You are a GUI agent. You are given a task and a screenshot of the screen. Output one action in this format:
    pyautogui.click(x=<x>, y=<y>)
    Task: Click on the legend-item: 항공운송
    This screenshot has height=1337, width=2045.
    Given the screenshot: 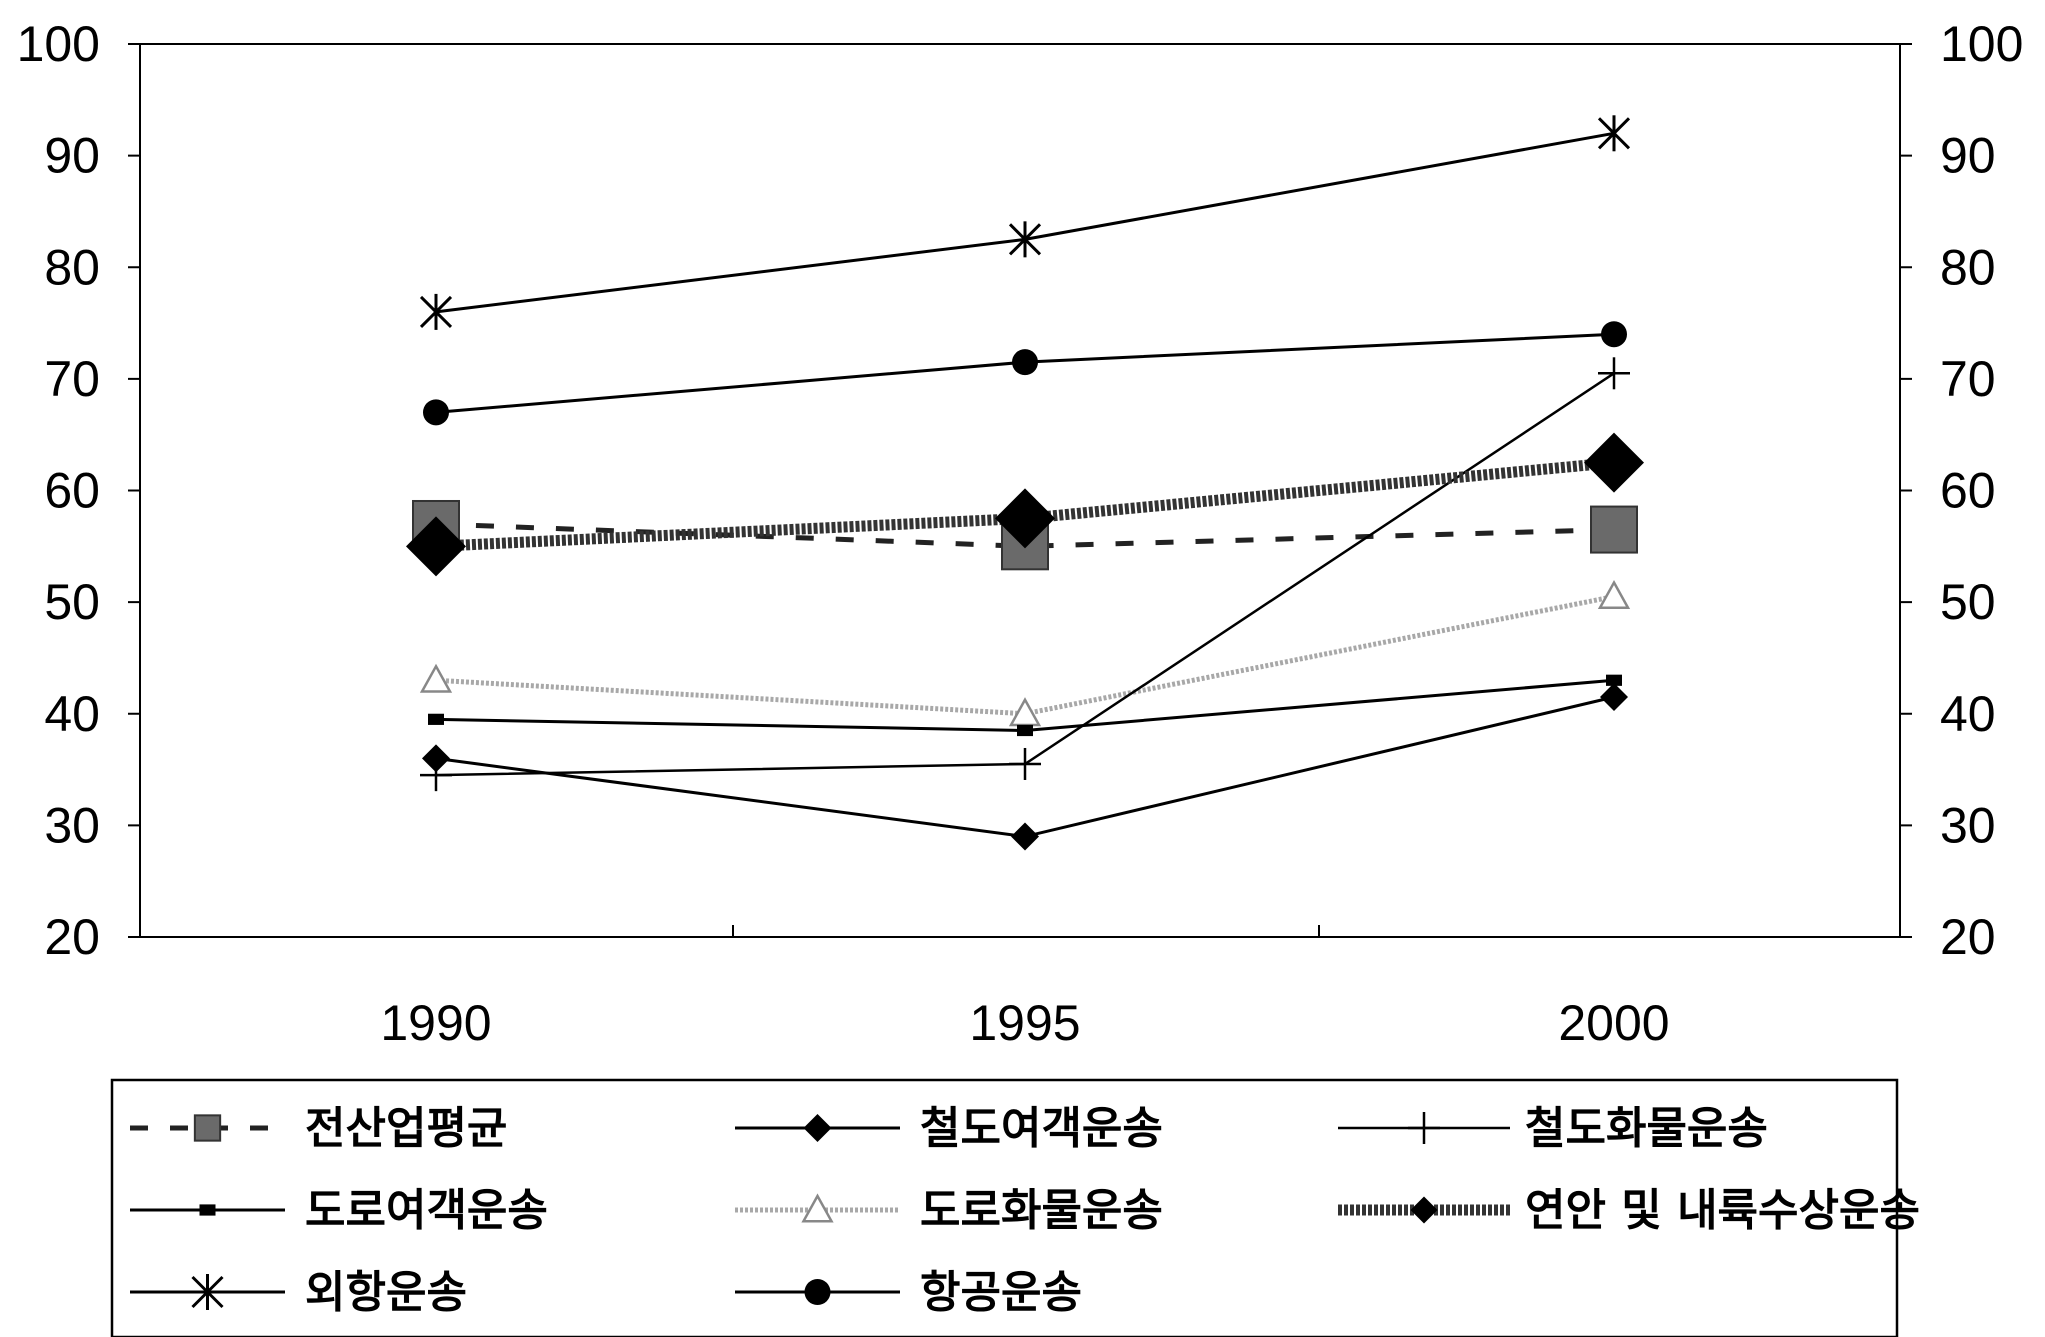 What is the action you would take?
    pyautogui.click(x=908, y=1292)
    